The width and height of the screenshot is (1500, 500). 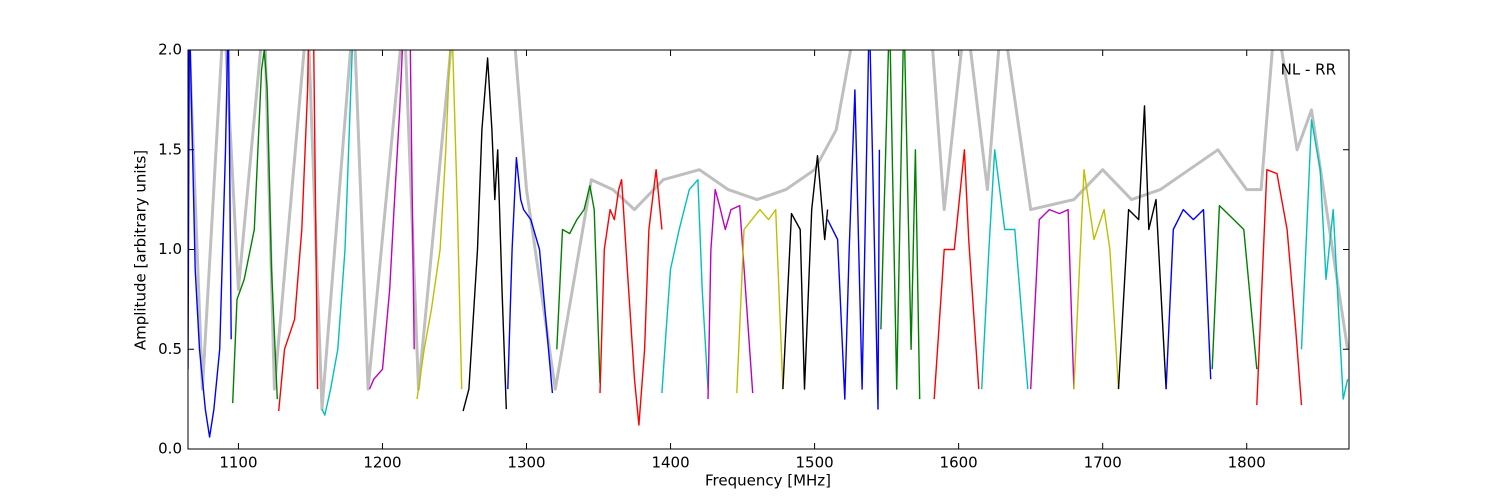 What do you see at coordinates (382, 463) in the screenshot?
I see `x-tick-label: 1200` at bounding box center [382, 463].